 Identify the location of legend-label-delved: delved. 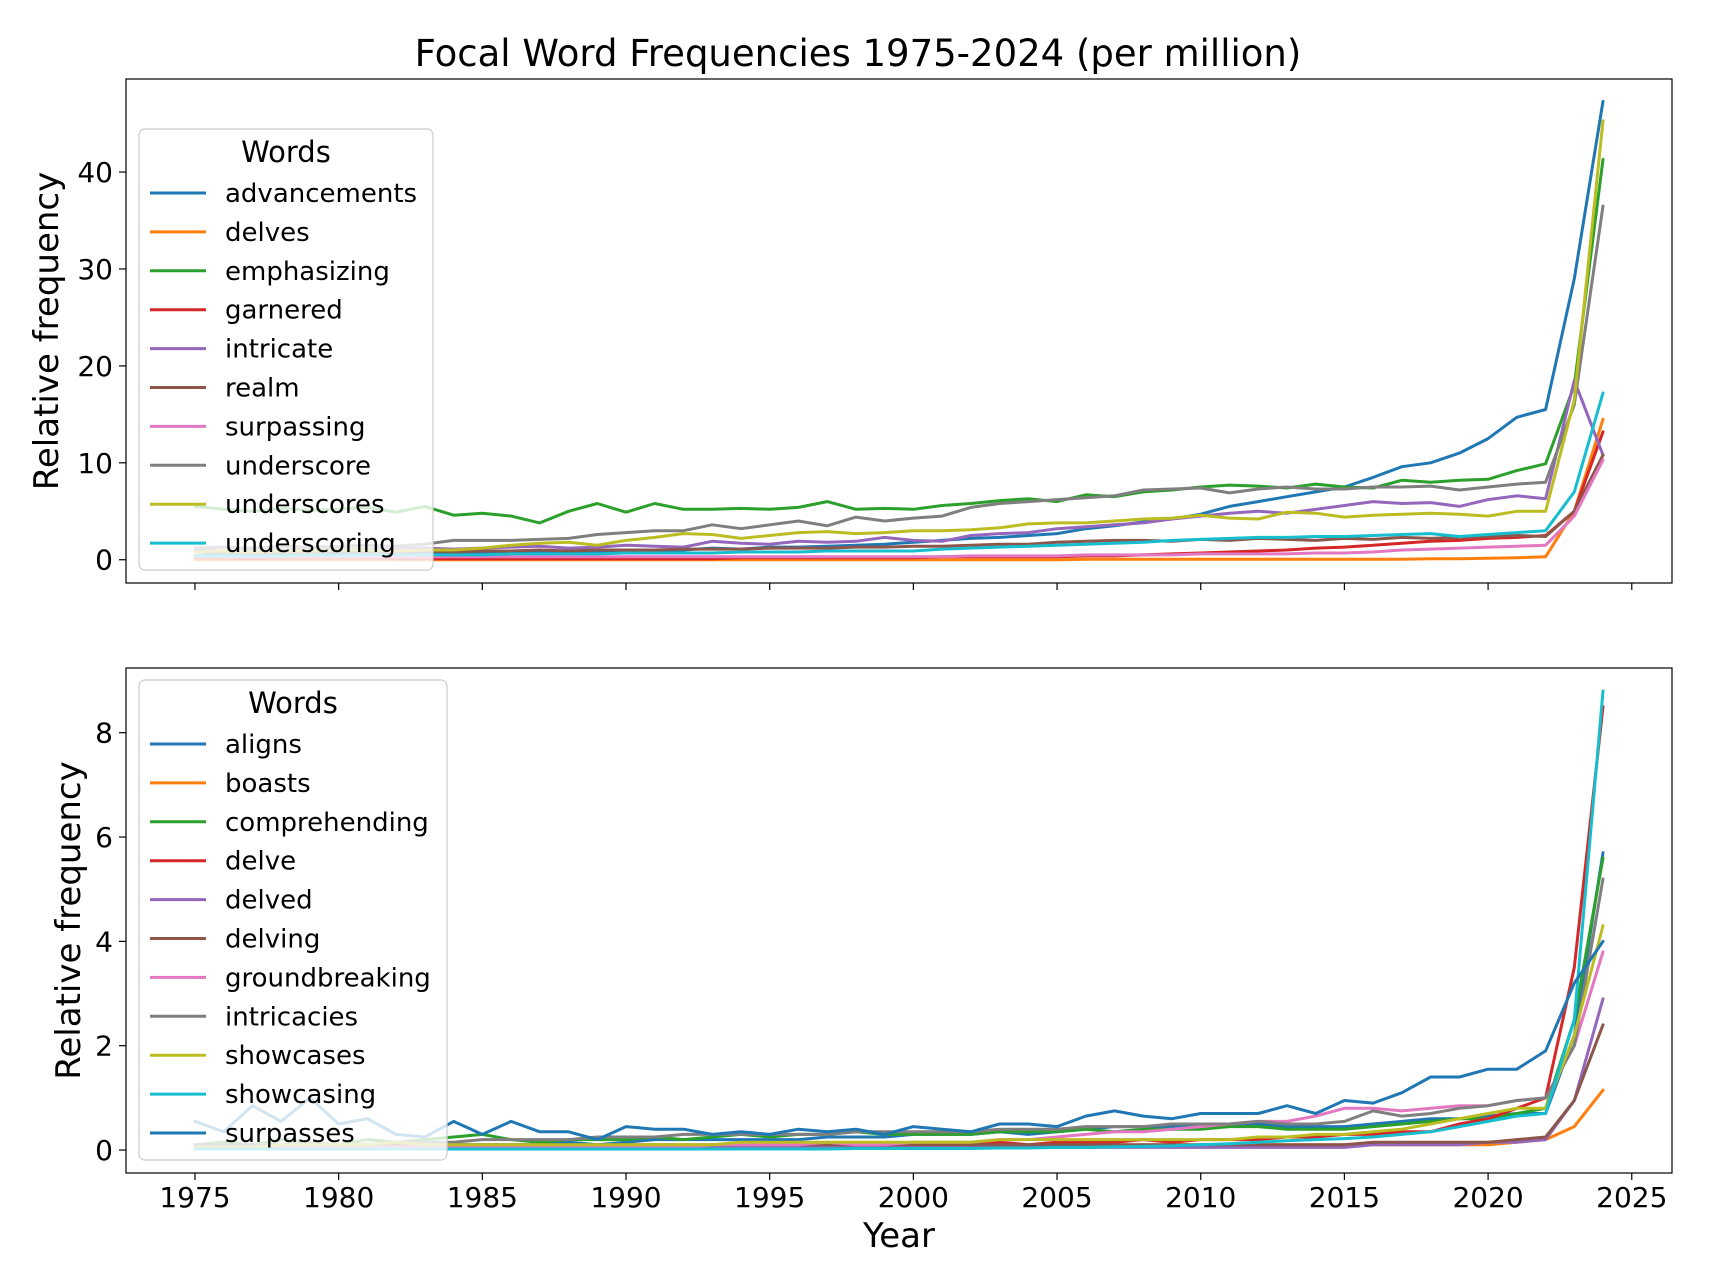
(269, 901).